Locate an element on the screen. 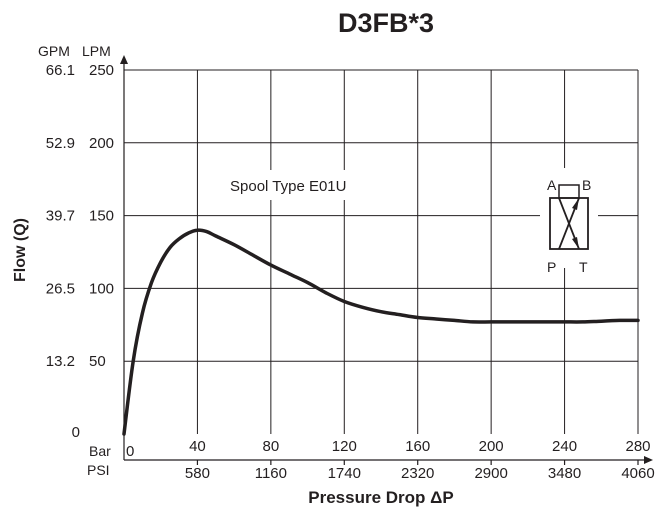 This screenshot has height=513, width=672. x-tick-label-psi: 580 is located at coordinates (197, 473).